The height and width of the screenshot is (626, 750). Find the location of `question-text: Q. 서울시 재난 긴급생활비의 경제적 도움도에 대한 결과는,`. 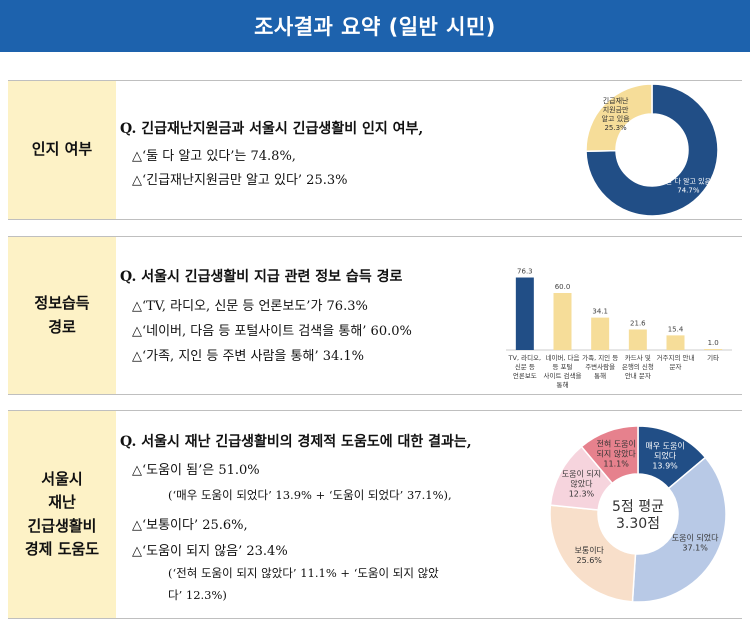

question-text: Q. 서울시 재난 긴급생활비의 경제적 도움도에 대한 결과는, is located at coordinates (296, 442).